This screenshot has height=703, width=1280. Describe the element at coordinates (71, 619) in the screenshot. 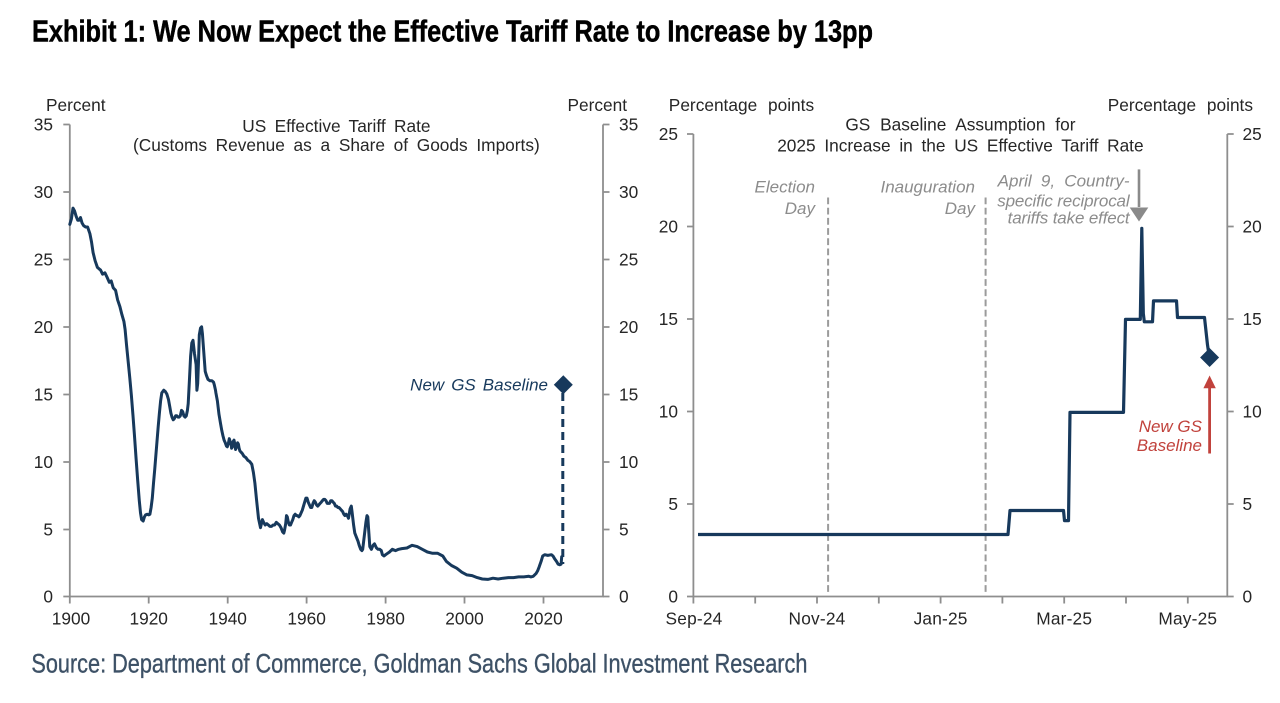

I see `svg-text: 1900` at that location.